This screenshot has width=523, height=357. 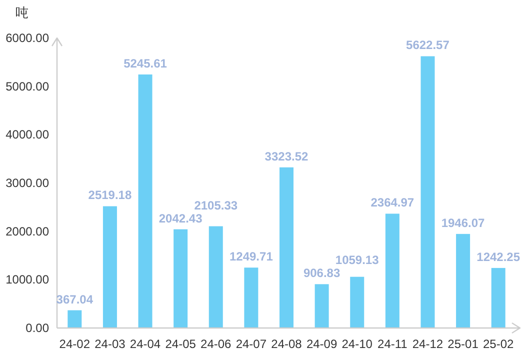 I want to click on x-tick-label: 24-09, so click(x=322, y=344).